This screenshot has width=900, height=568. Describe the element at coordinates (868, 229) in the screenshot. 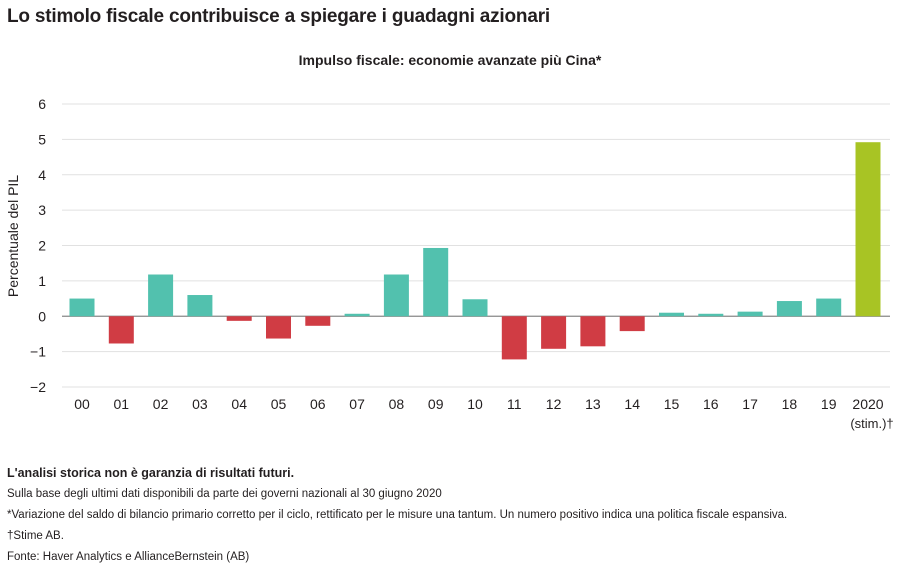

I see `bar-2020` at that location.